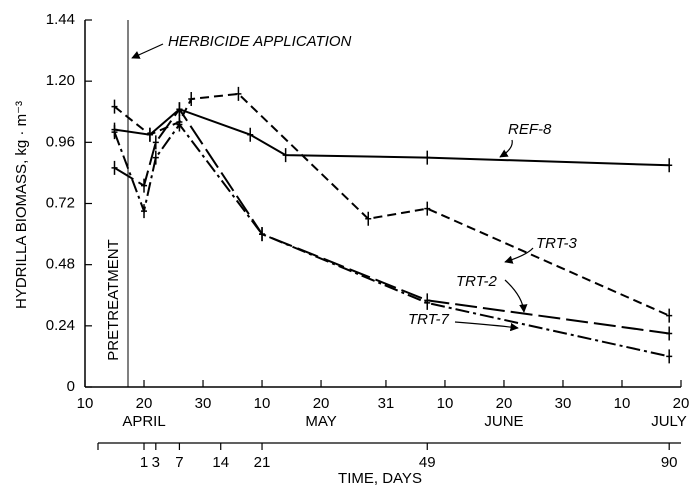 The width and height of the screenshot is (698, 489). I want to click on month-label: APRIL, so click(143, 421).